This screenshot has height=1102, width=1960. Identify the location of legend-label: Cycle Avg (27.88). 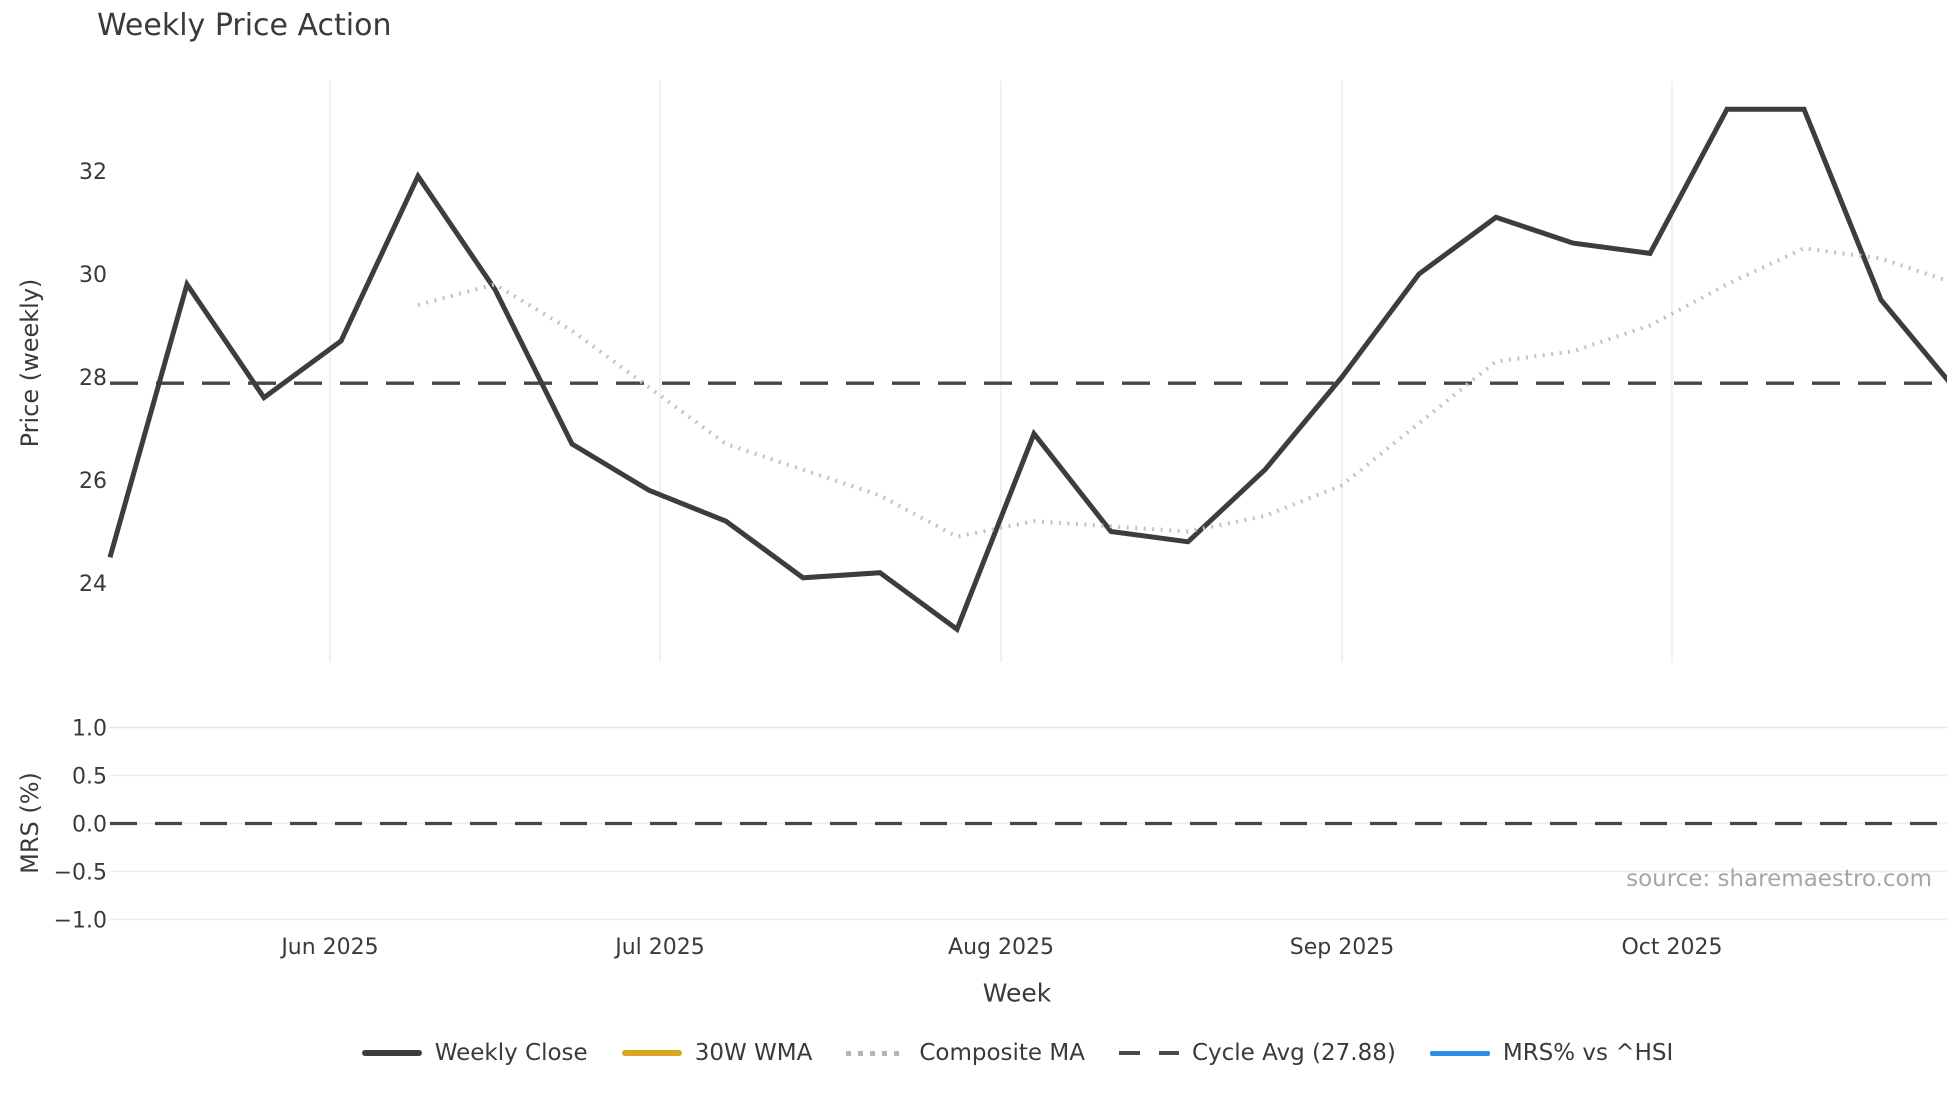
(1293, 1053).